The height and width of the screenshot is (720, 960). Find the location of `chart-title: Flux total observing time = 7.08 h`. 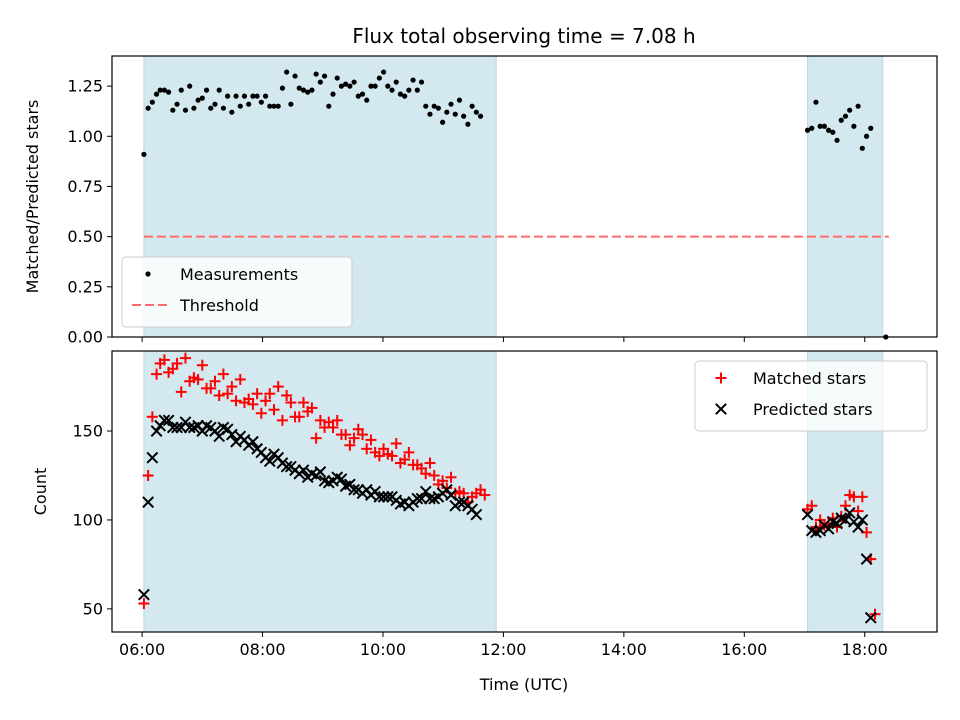

chart-title: Flux total observing time = 7.08 h is located at coordinates (523, 36).